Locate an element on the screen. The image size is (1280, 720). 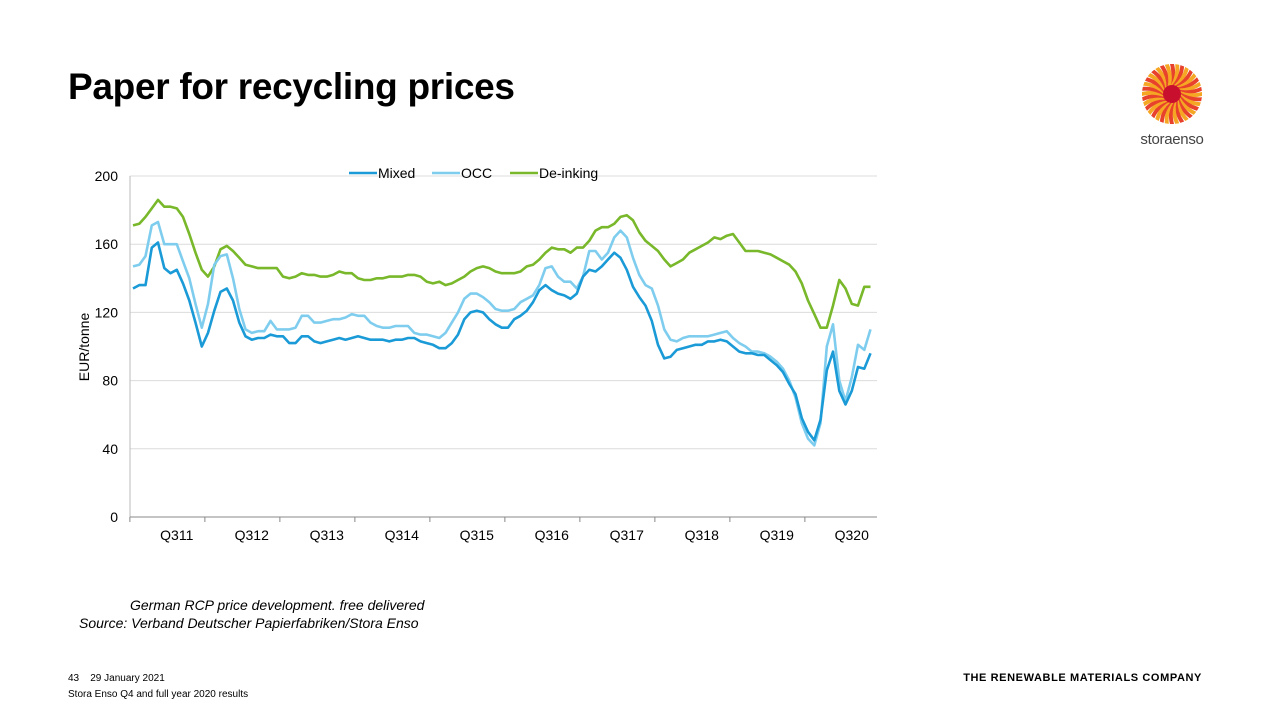
y-axis-label: EUR/tonne is located at coordinates (84, 347).